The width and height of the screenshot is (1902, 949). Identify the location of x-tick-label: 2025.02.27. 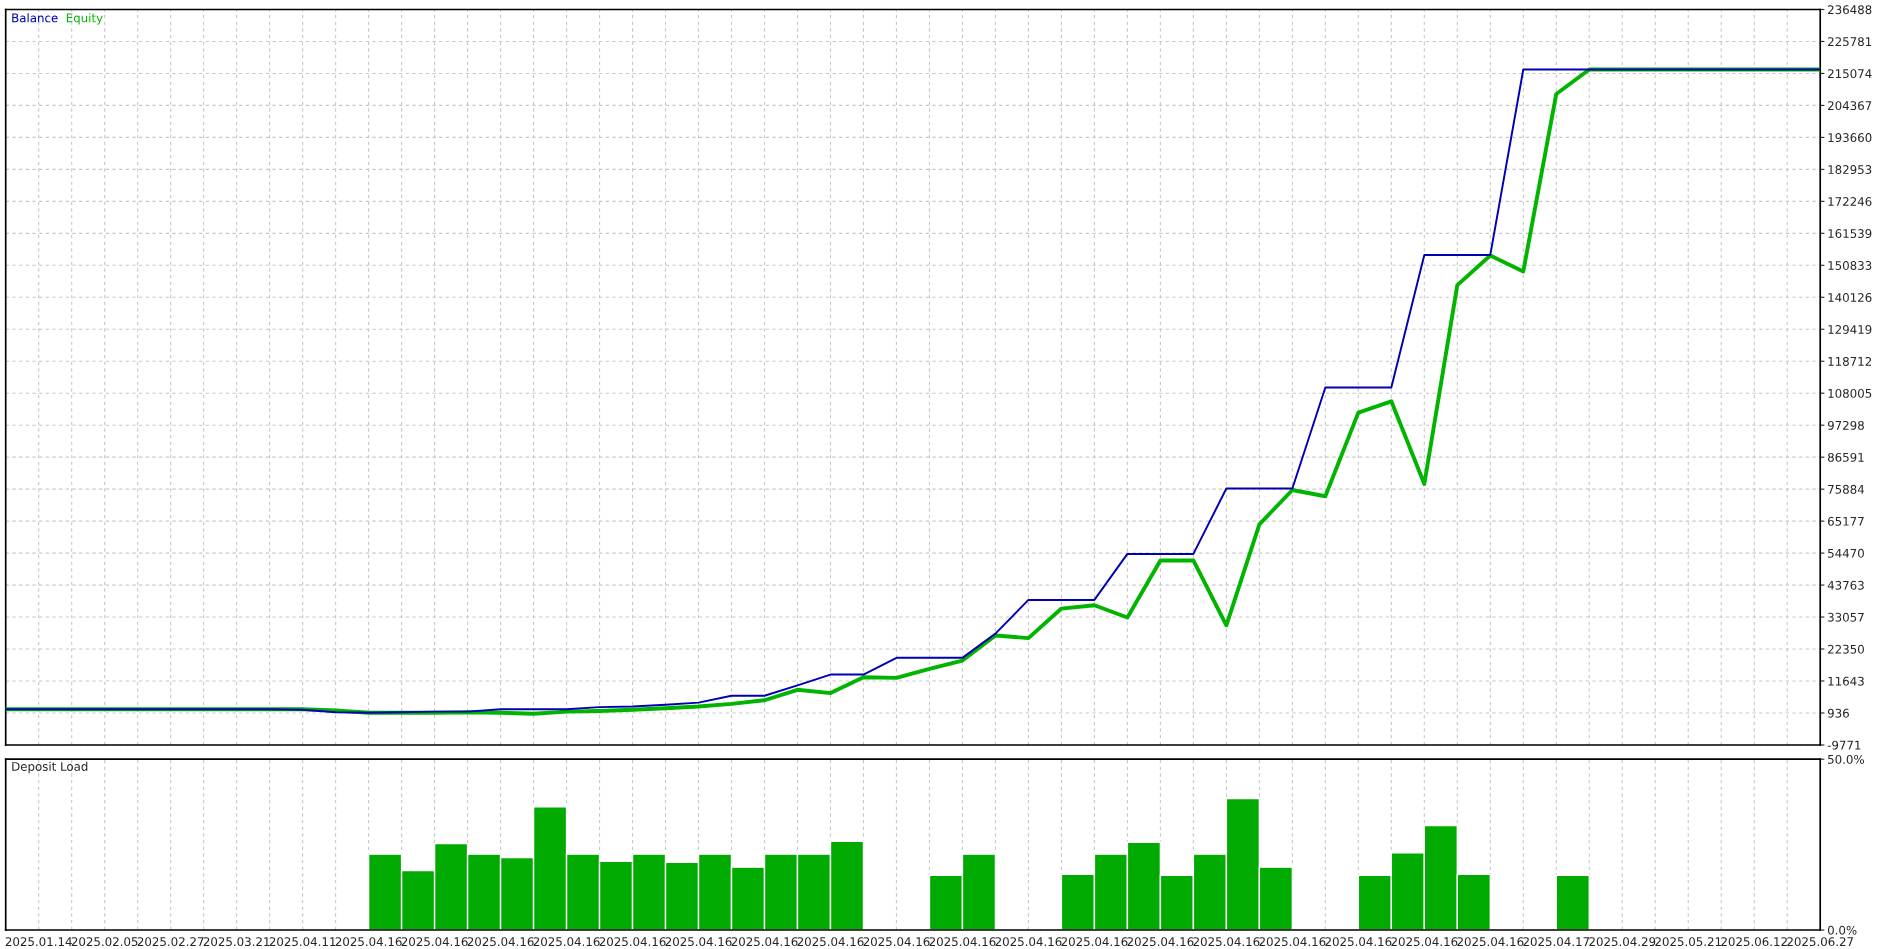
(170, 942).